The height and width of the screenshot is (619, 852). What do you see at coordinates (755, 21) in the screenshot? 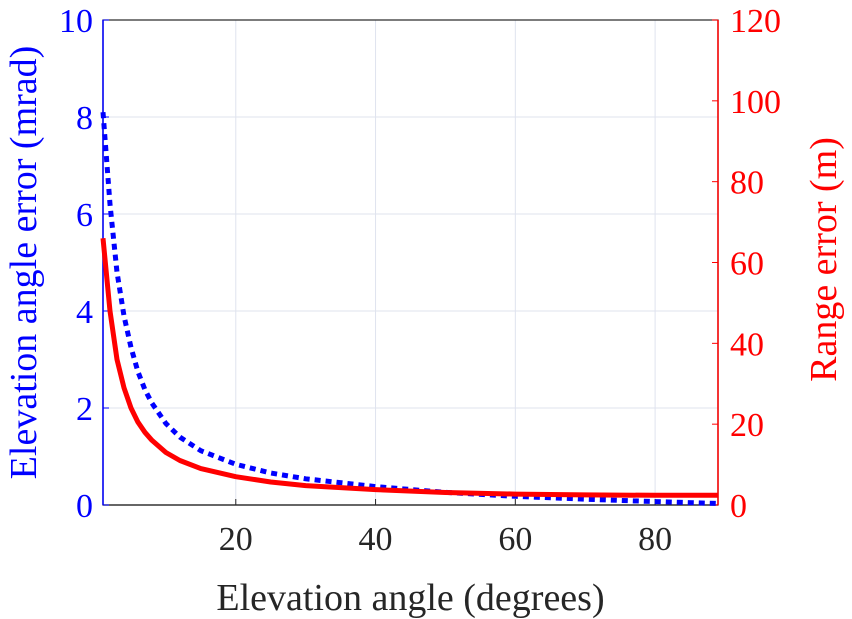
I see `right-y-tick-label: 120` at bounding box center [755, 21].